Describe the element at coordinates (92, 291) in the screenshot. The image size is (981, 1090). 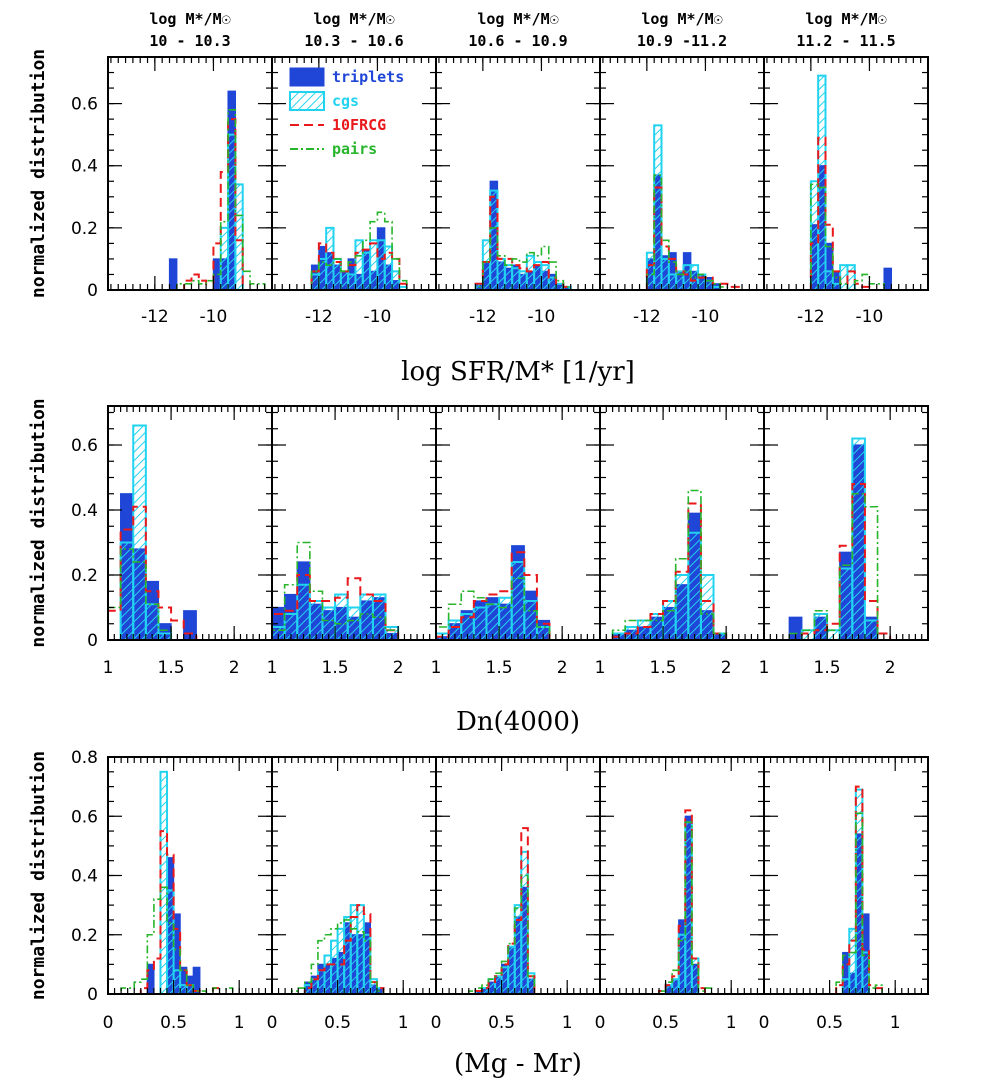
I see `y-tick-label: 0` at that location.